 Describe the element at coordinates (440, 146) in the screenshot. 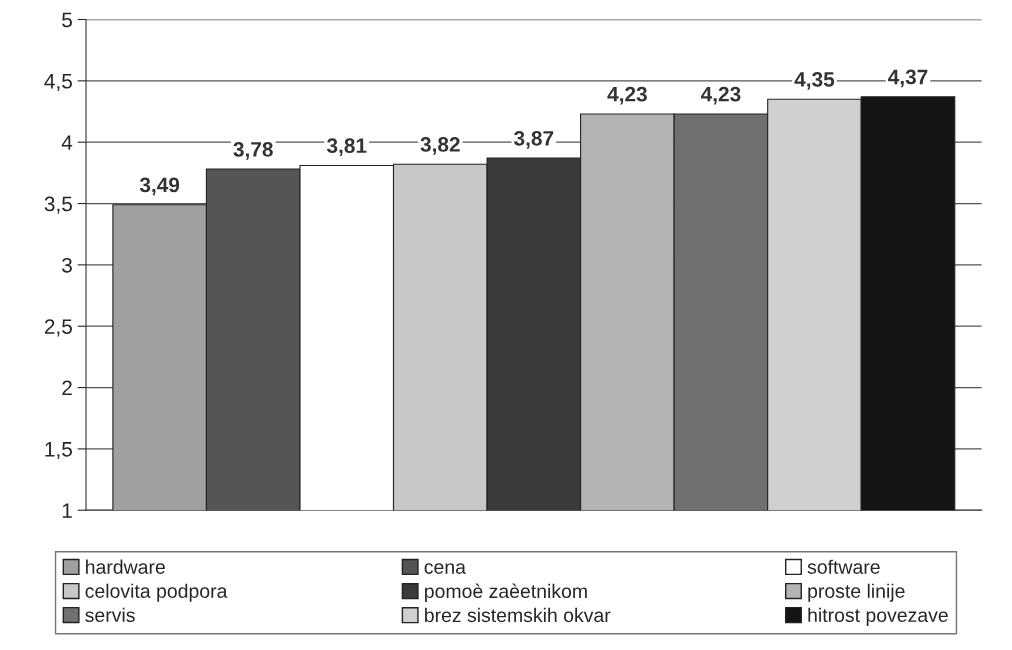

I see `data-label: 3,82` at that location.